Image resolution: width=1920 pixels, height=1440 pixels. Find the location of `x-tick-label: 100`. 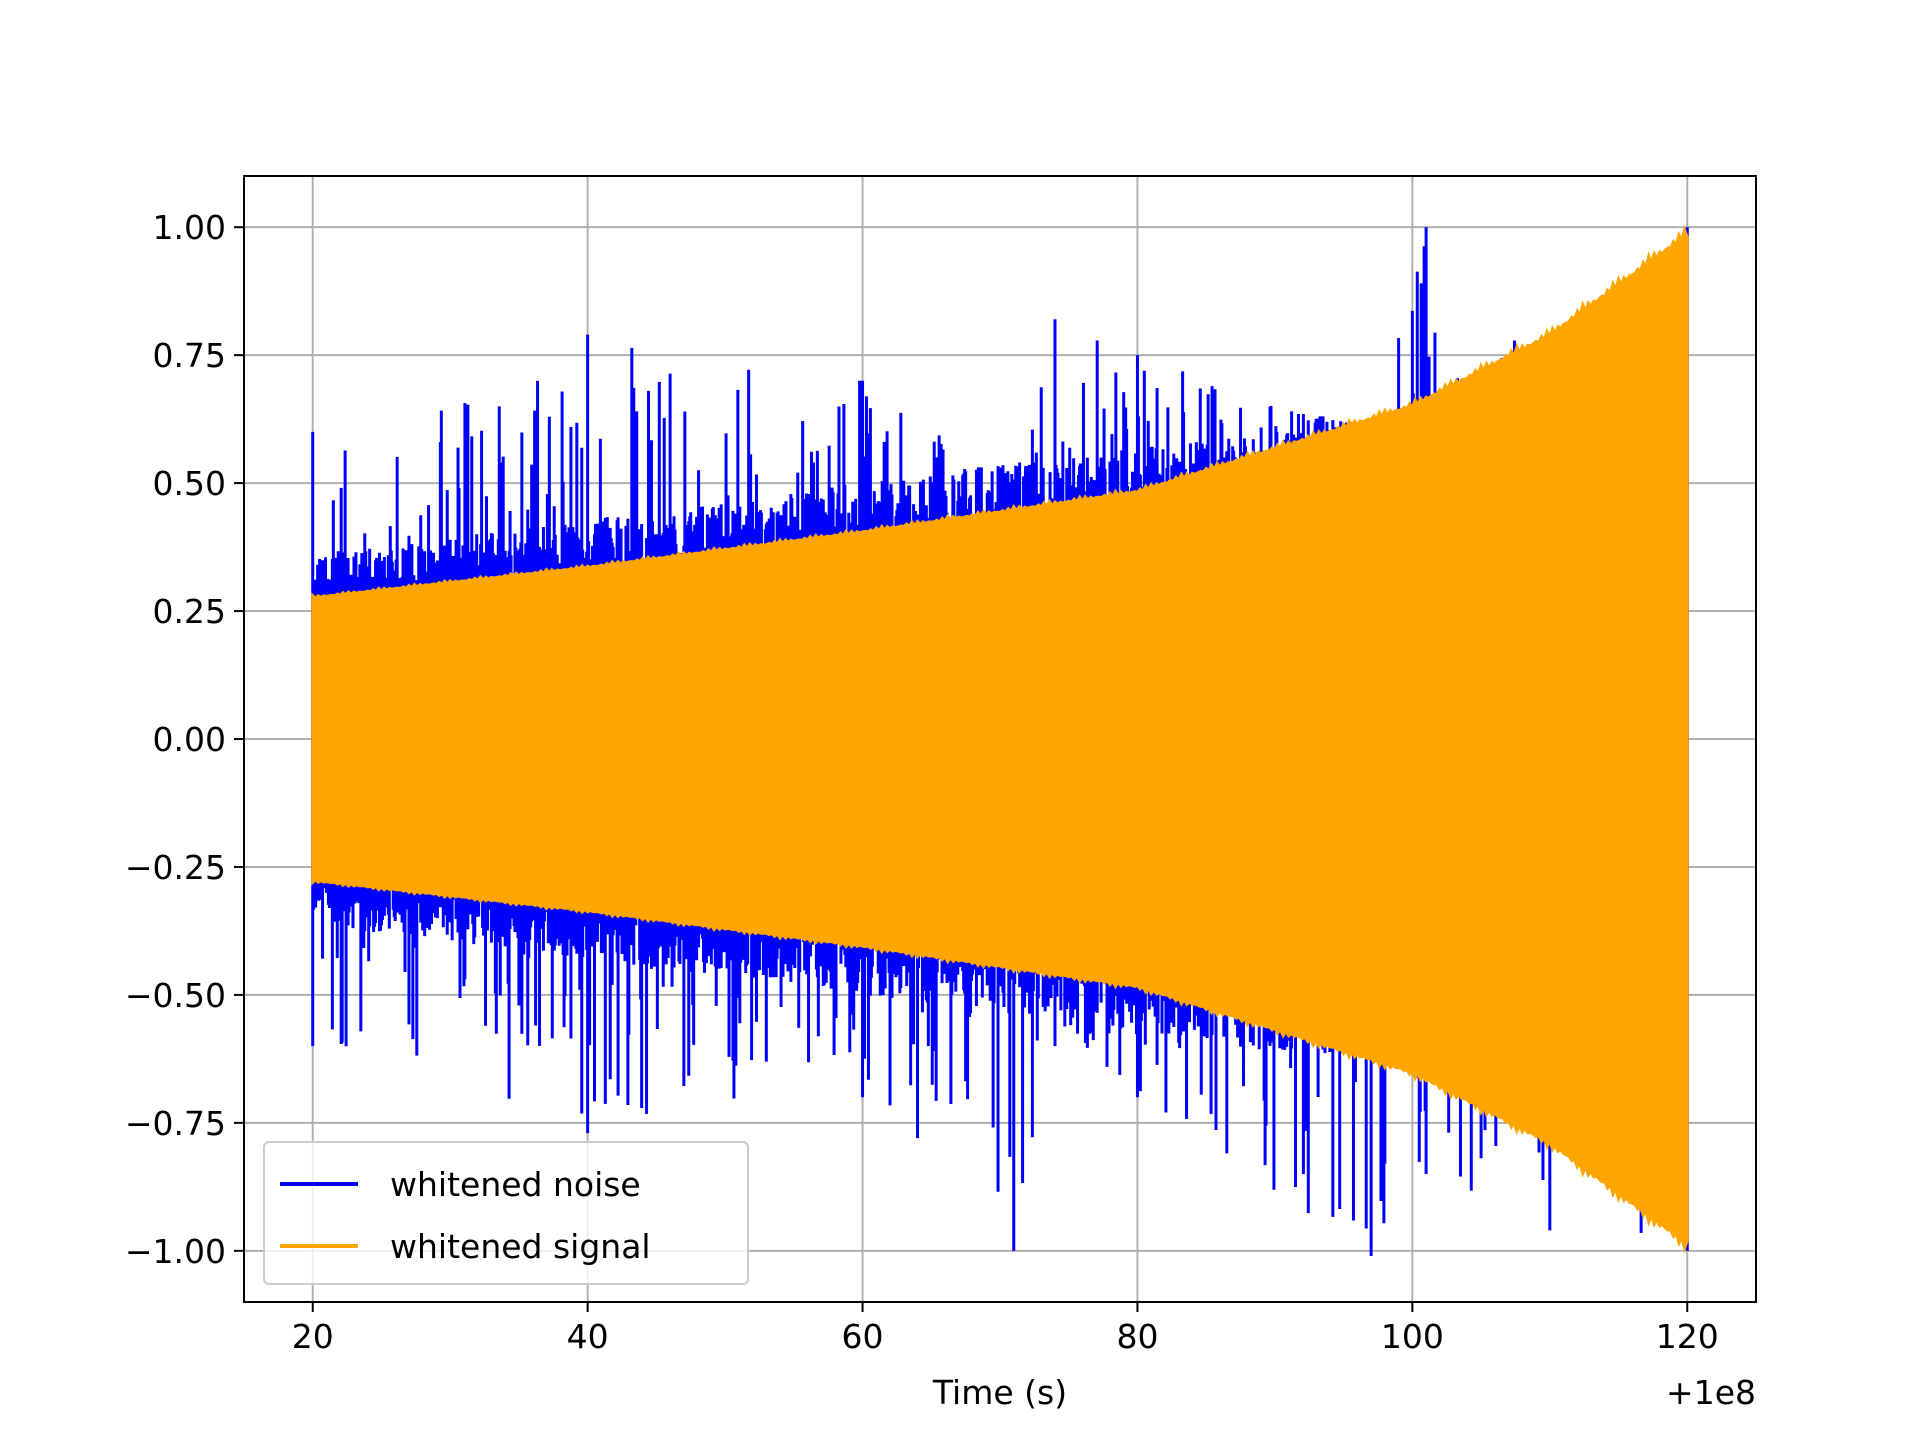

x-tick-label: 100 is located at coordinates (1412, 1336).